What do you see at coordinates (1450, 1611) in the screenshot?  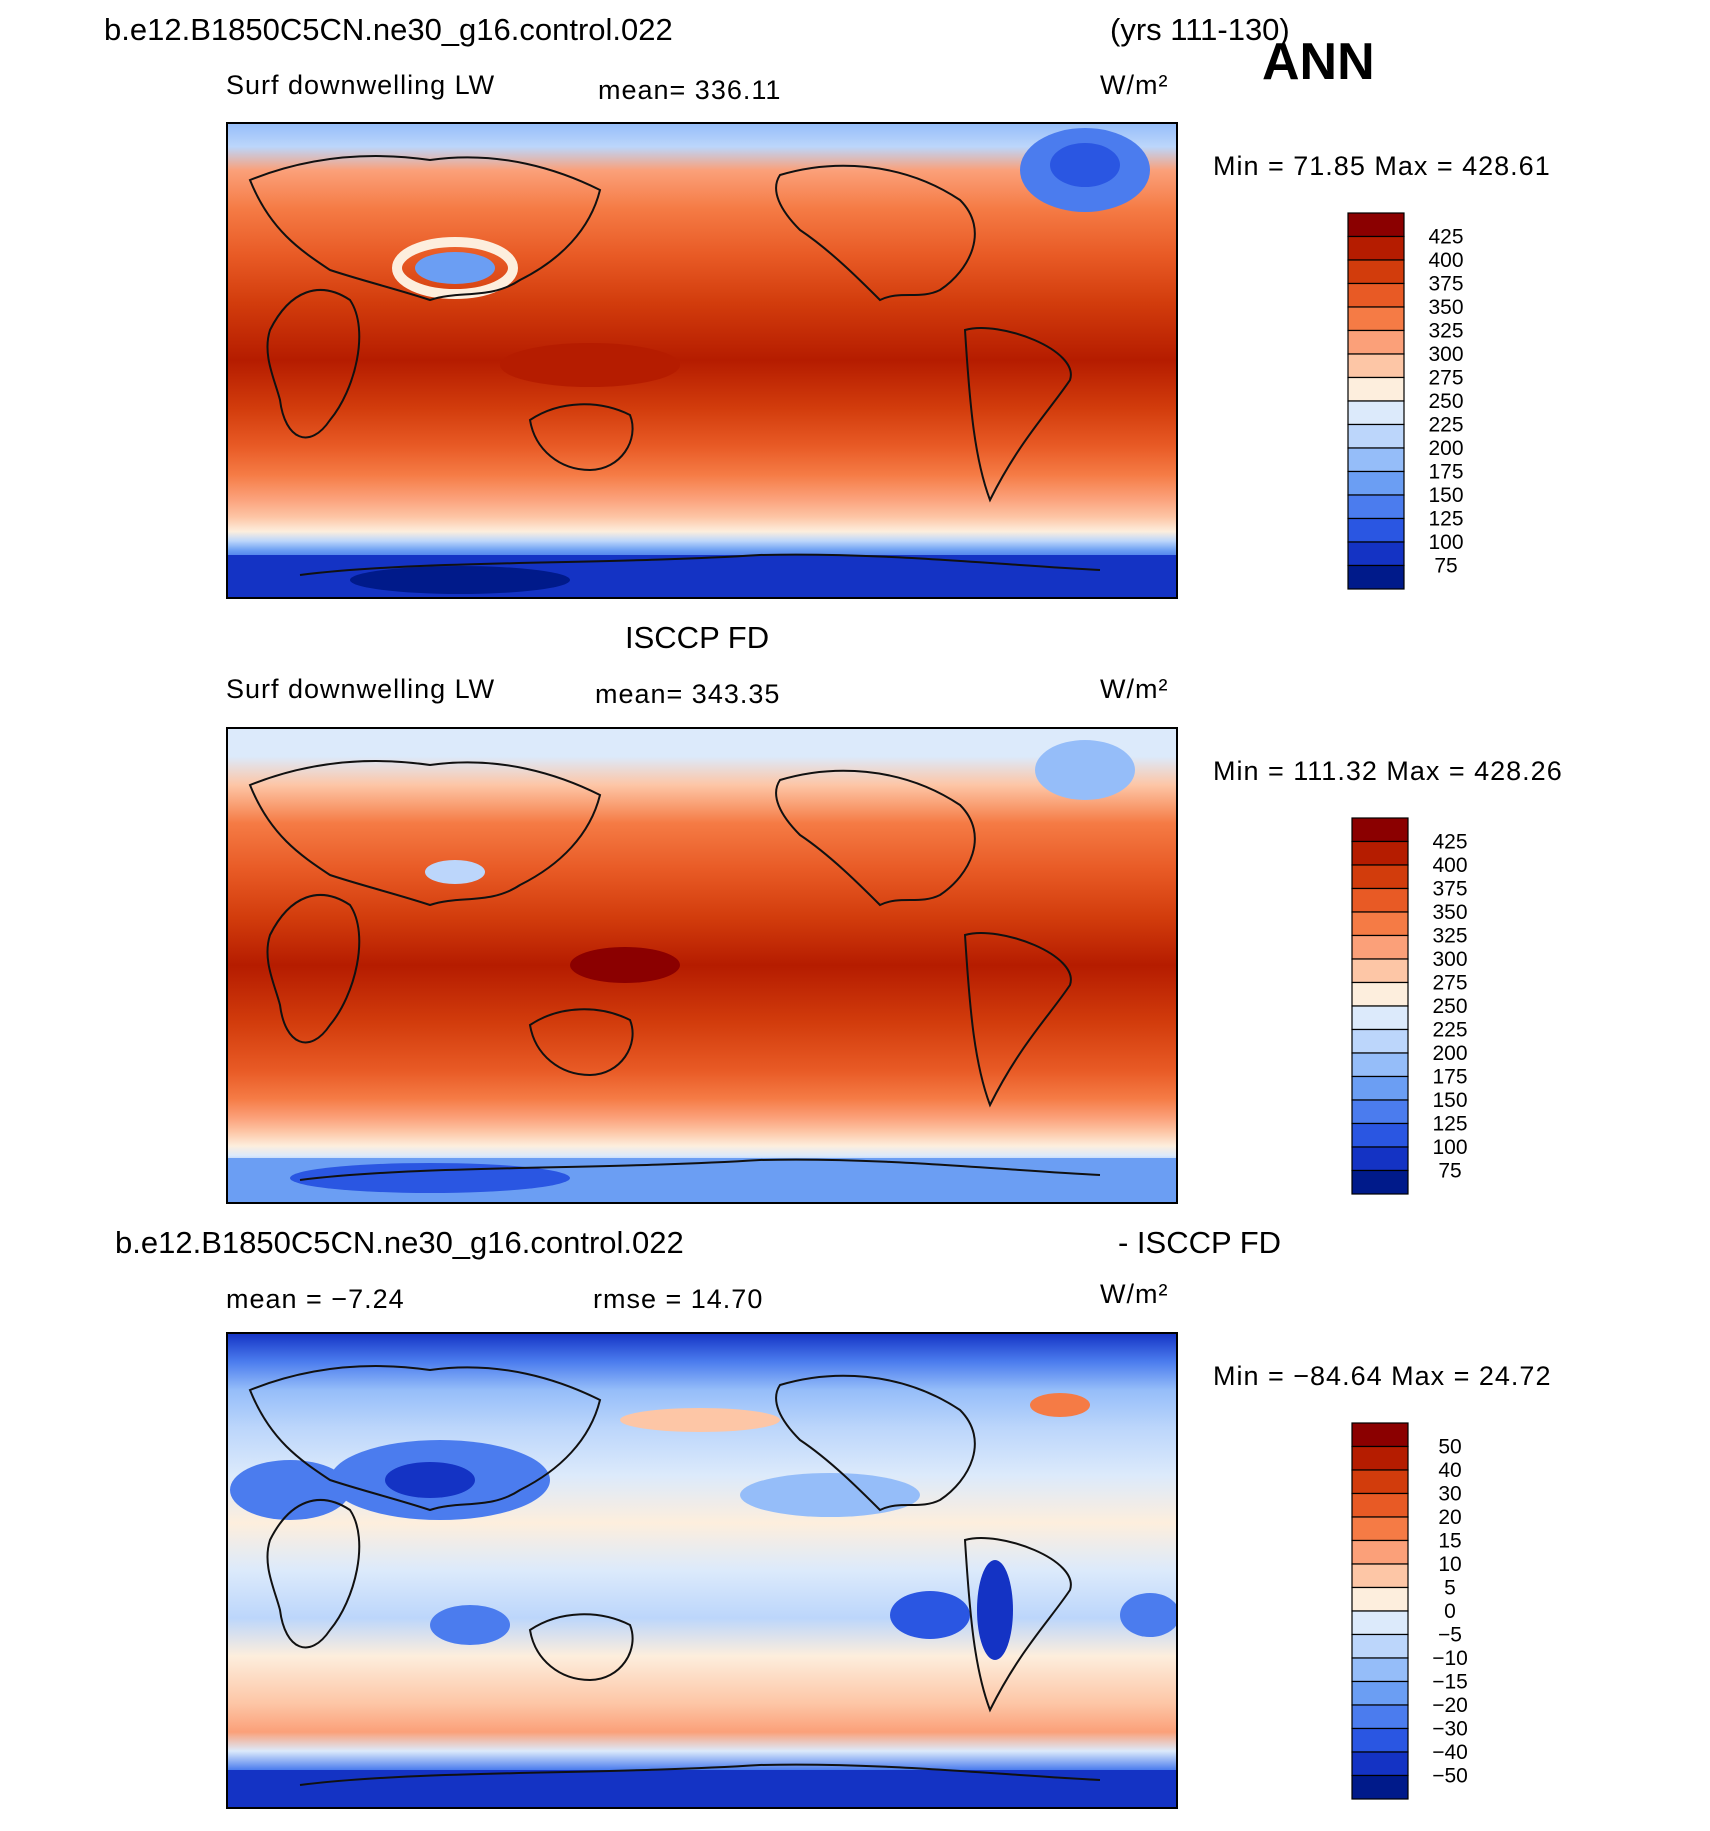 I see `colorbar-tick-label: 0` at bounding box center [1450, 1611].